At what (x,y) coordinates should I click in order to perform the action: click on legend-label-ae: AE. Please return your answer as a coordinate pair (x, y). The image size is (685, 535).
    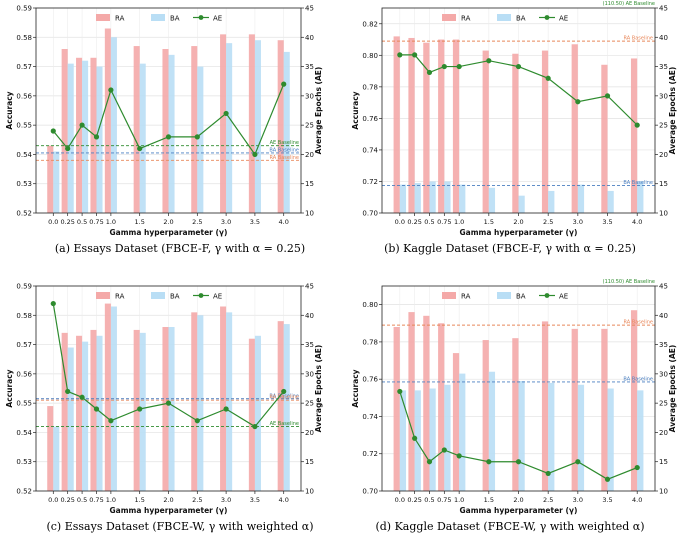
    Looking at the image, I should click on (217, 19).